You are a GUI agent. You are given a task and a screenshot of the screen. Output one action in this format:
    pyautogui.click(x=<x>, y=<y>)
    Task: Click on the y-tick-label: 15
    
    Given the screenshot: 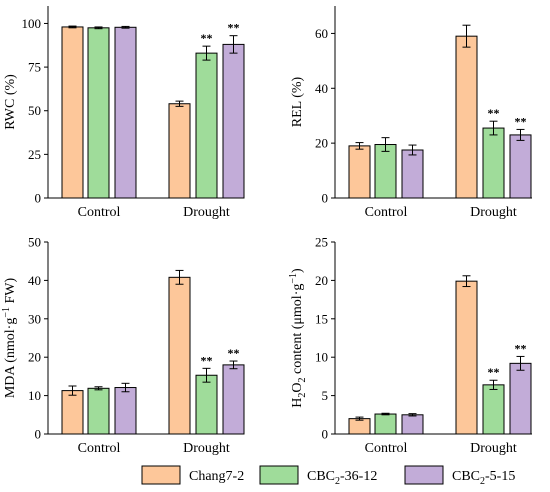 What is the action you would take?
    pyautogui.click(x=321, y=318)
    